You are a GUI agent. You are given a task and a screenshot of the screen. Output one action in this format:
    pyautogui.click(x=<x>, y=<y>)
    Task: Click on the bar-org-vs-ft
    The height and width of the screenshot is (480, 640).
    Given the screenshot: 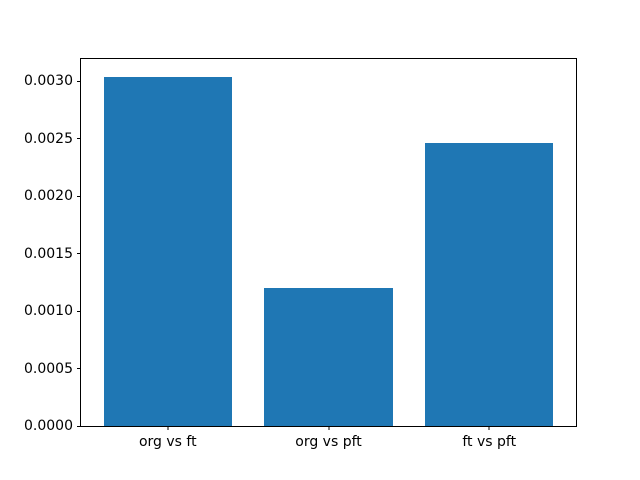 What is the action you would take?
    pyautogui.click(x=168, y=251)
    